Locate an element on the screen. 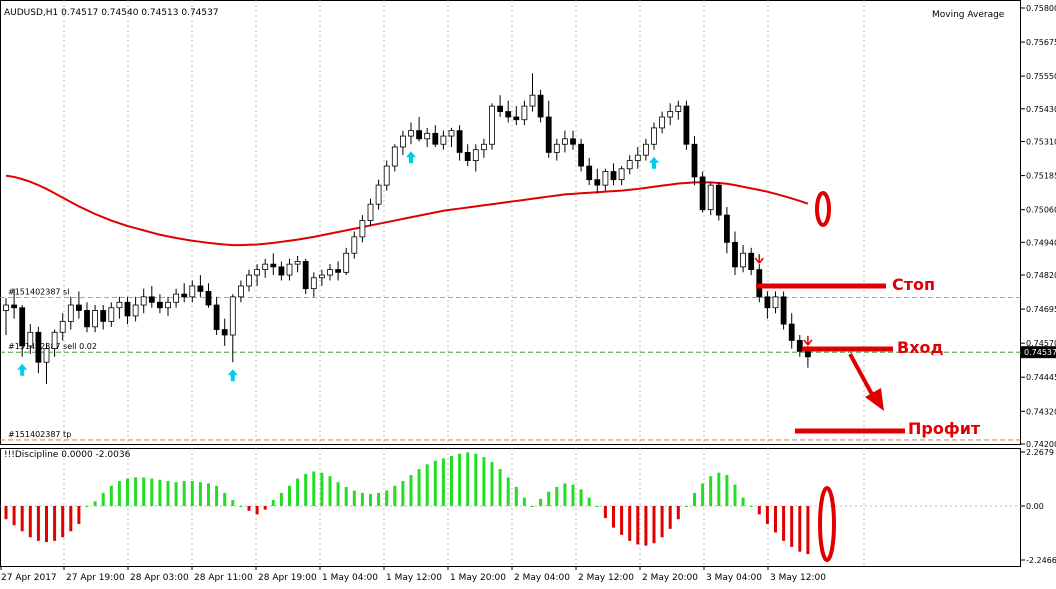 The width and height of the screenshot is (1056, 589). buy-signal-arrow is located at coordinates (22, 369).